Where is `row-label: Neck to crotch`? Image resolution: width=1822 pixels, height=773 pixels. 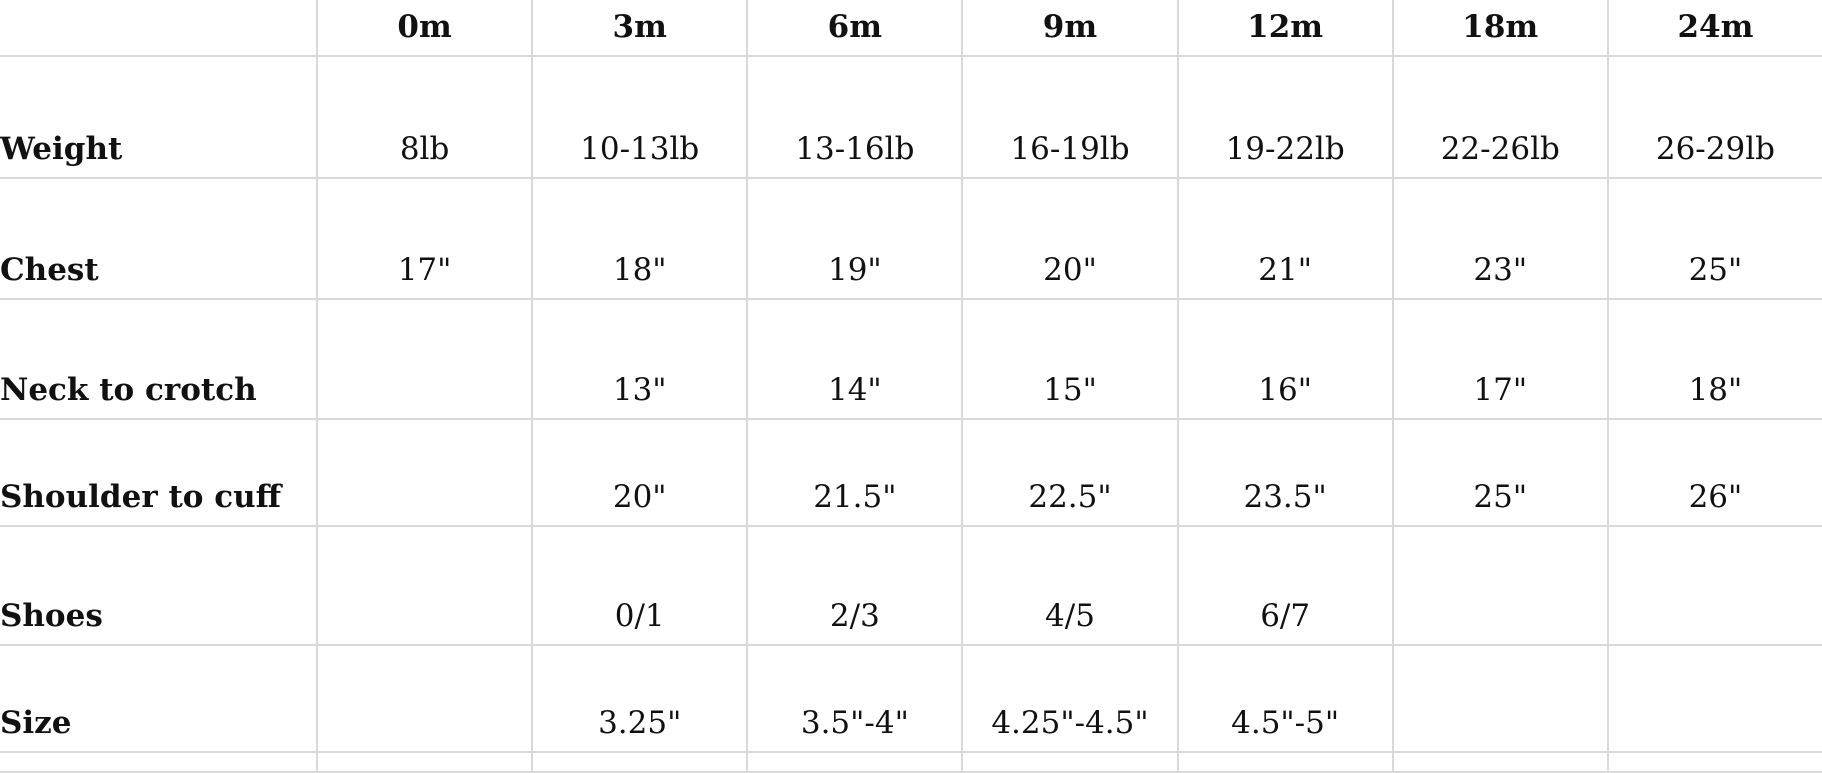 row-label: Neck to crotch is located at coordinates (159, 359).